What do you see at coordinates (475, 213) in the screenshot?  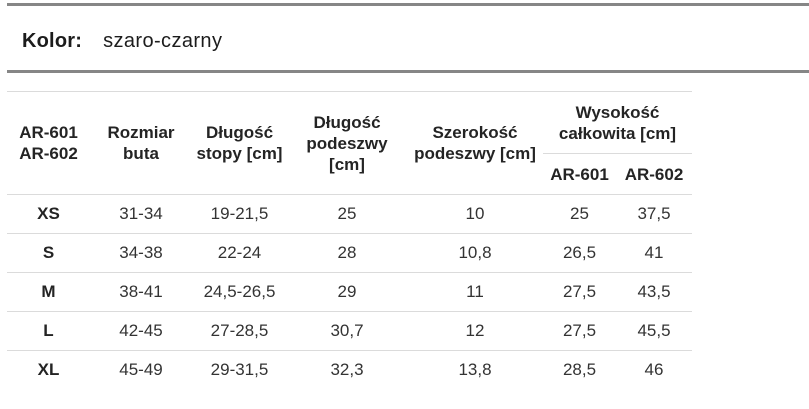 I see `value-cell: 10` at bounding box center [475, 213].